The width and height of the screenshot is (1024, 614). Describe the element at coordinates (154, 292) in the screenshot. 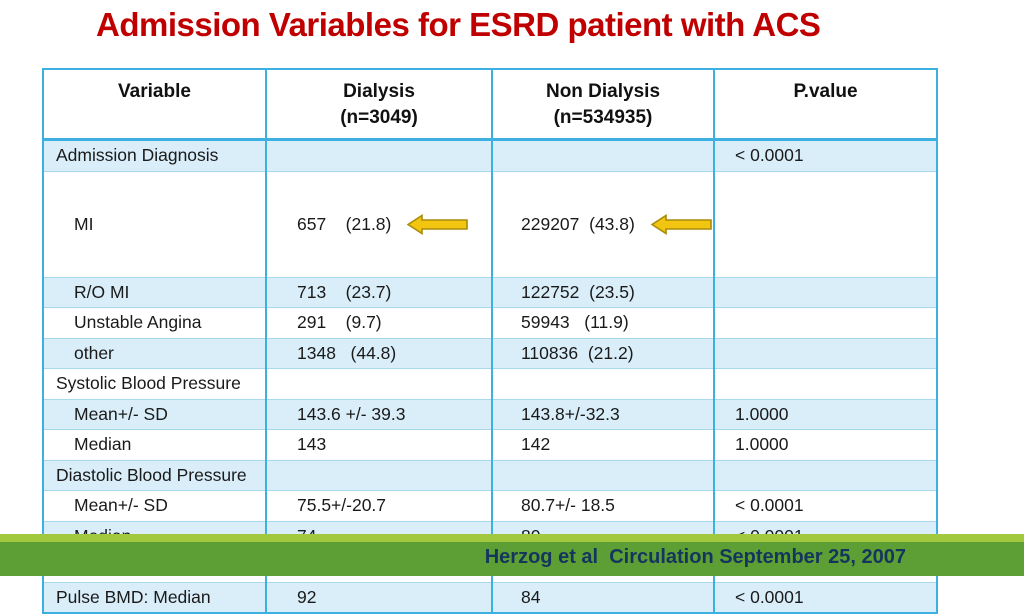

I see `cell-variable: R/O MI` at that location.